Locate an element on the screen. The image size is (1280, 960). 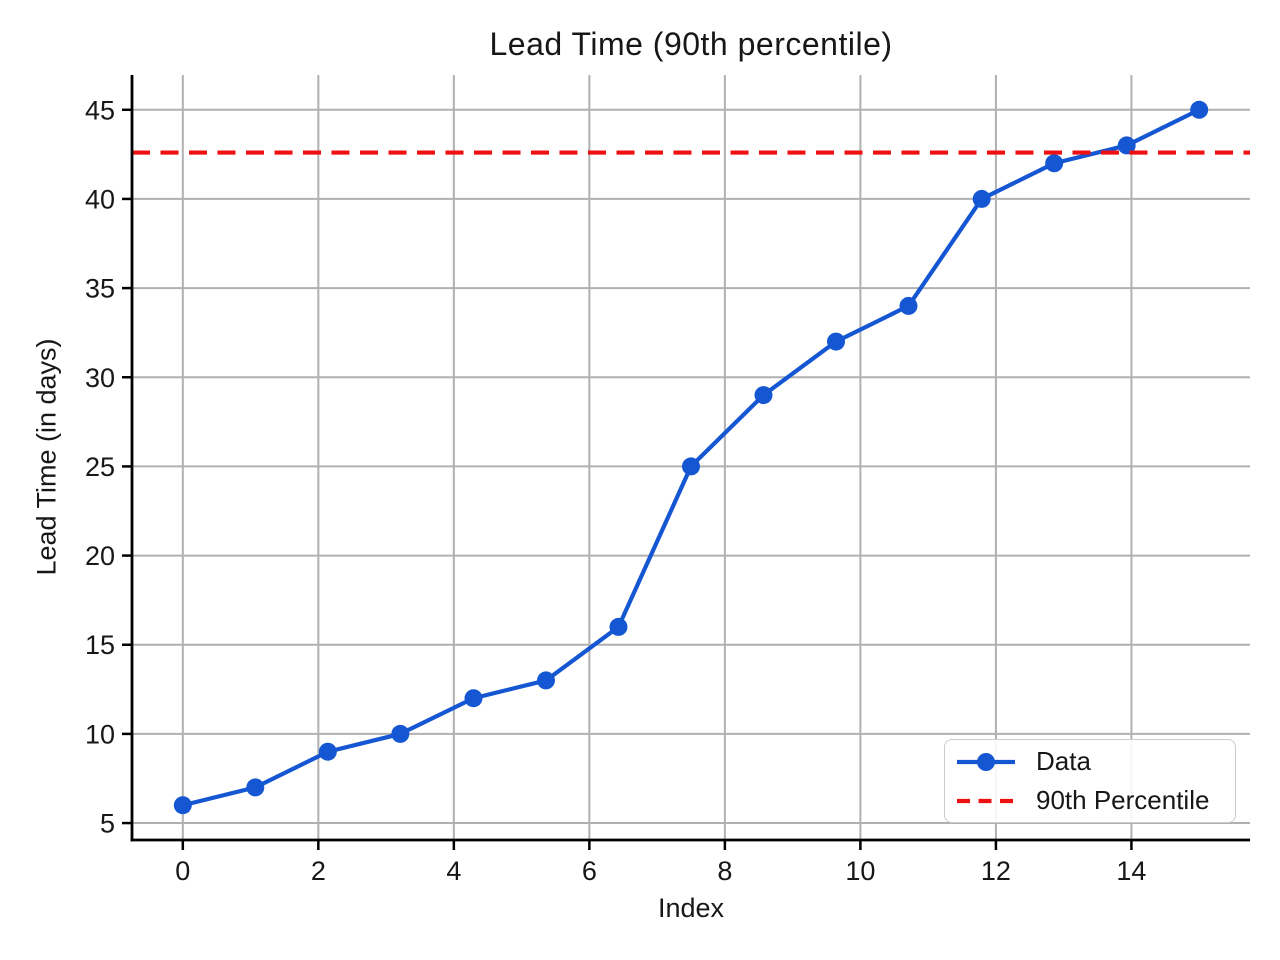
x-tick-label: 4 is located at coordinates (453, 871).